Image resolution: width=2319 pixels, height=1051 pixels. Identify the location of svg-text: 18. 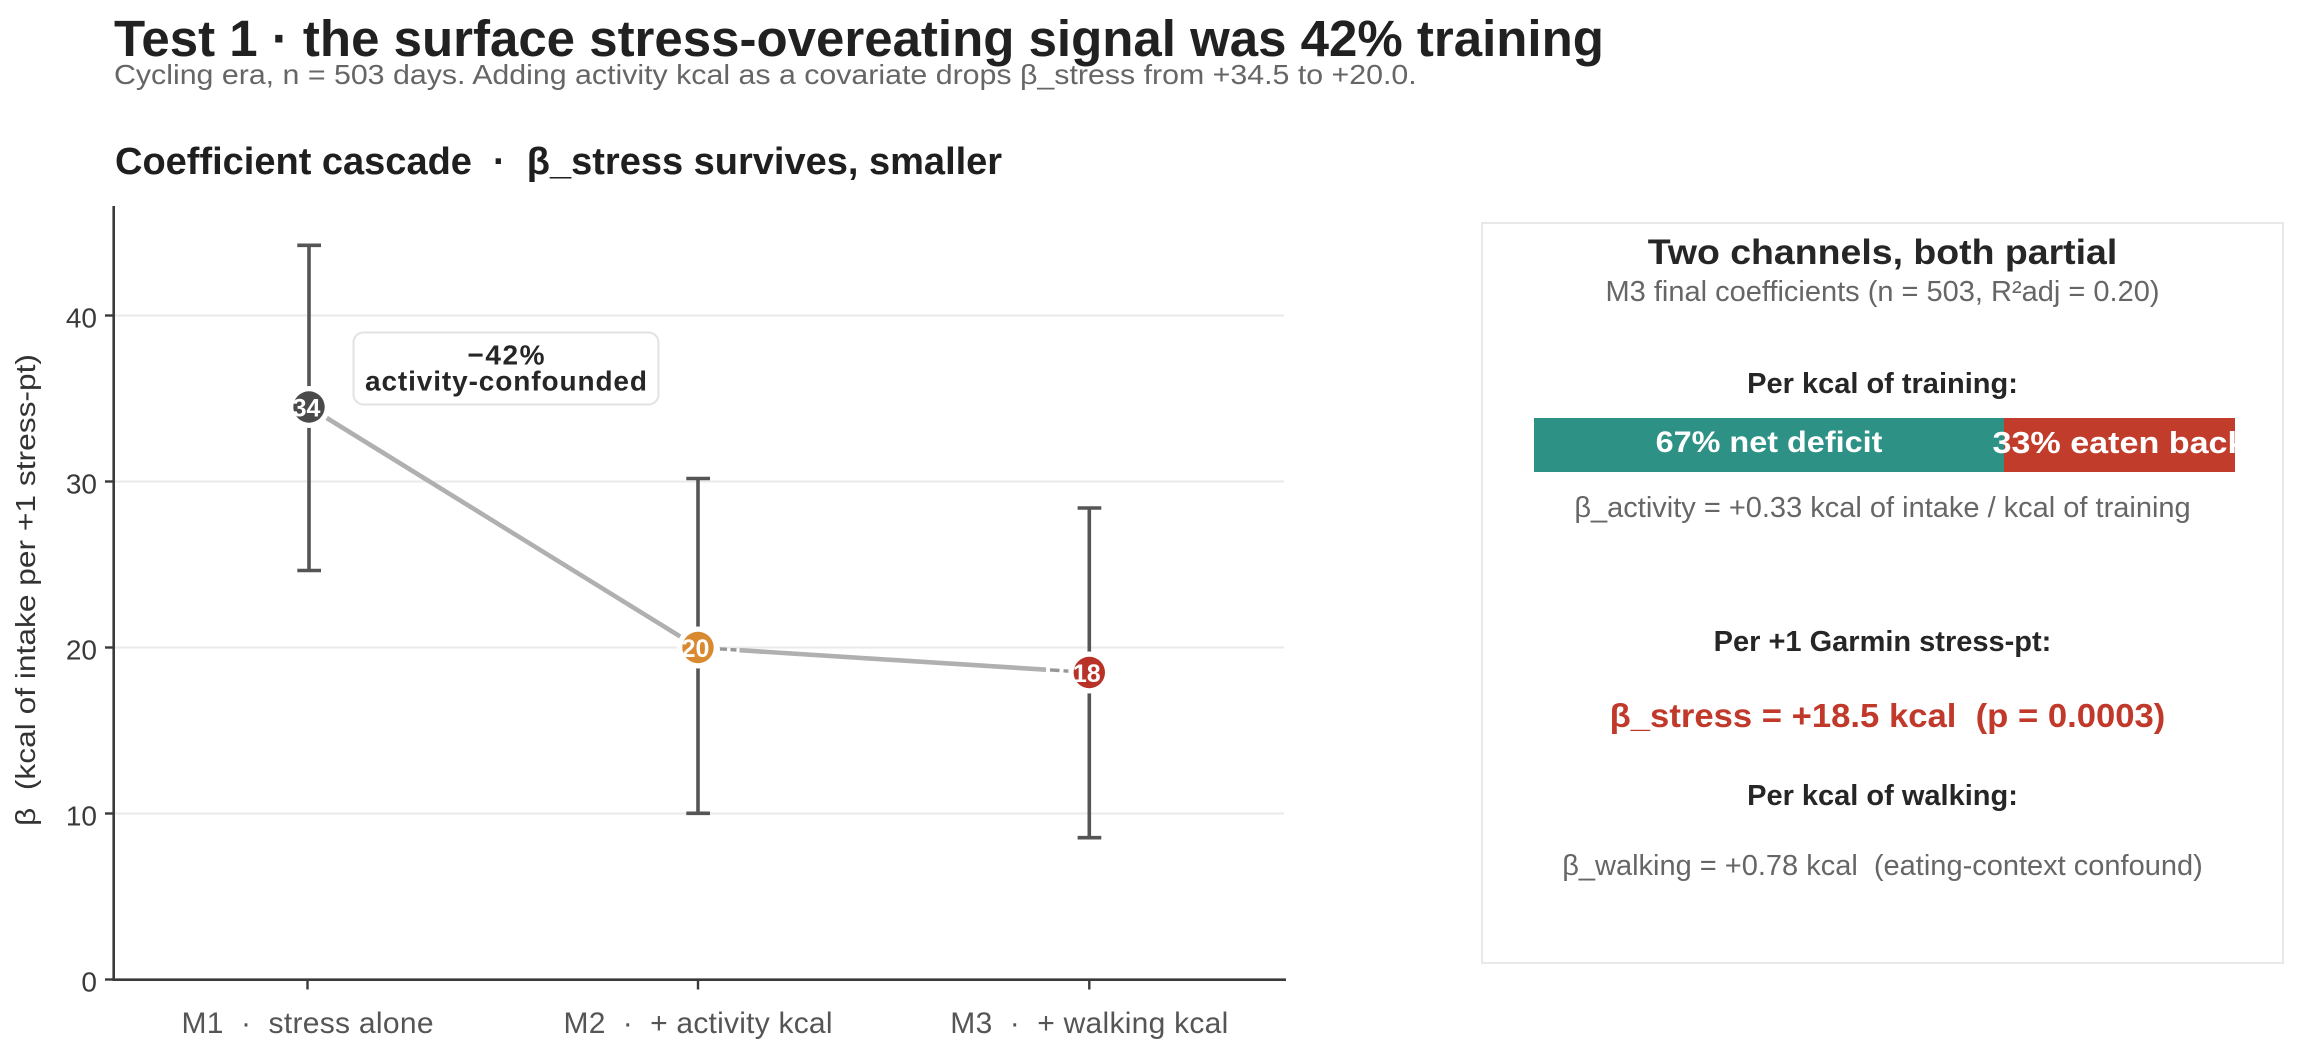
(1087, 674).